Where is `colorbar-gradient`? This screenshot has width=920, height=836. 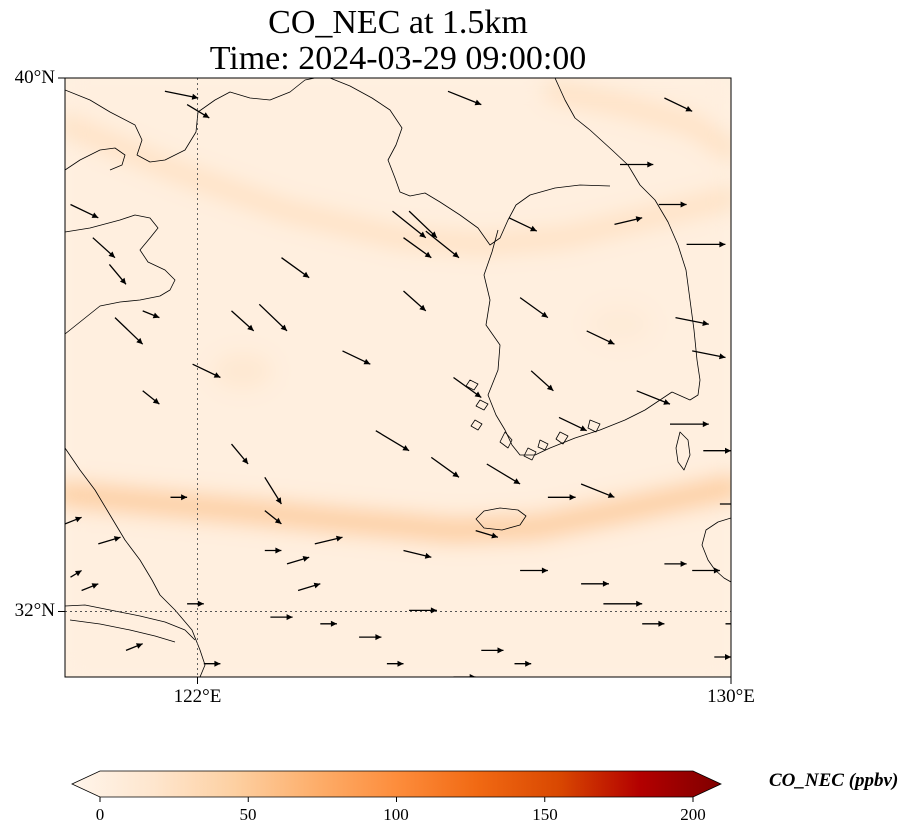
colorbar-gradient is located at coordinates (396, 784).